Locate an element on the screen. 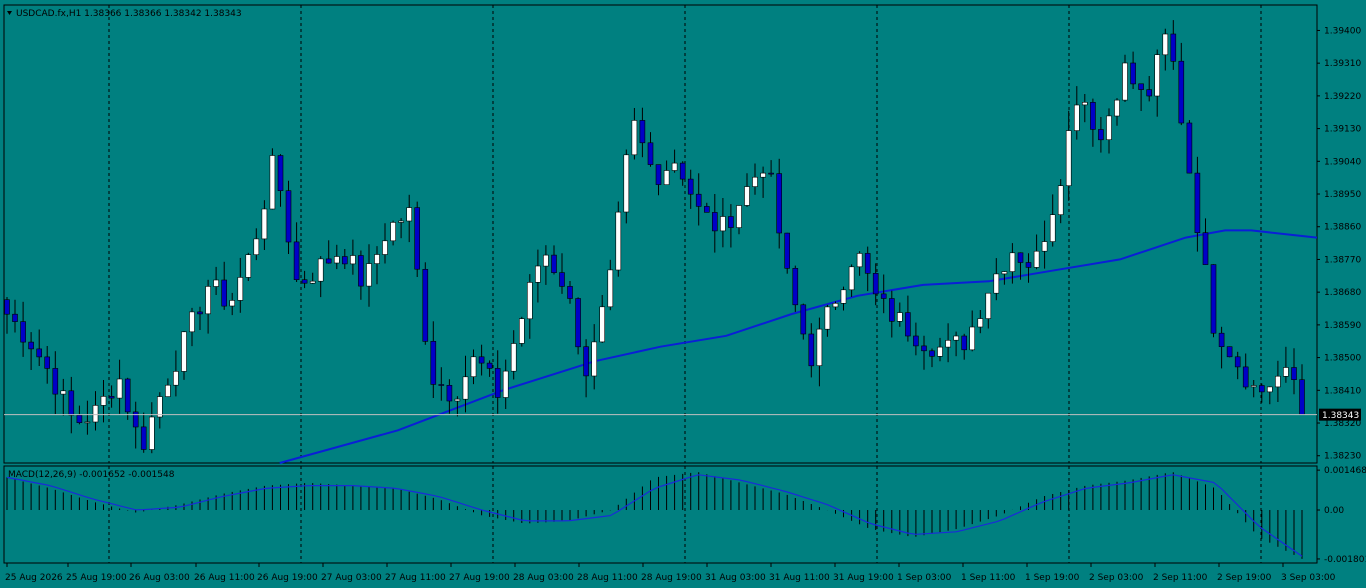 Image resolution: width=1366 pixels, height=588 pixels. time-tick-label: 27 Aug 19:00 is located at coordinates (479, 578).